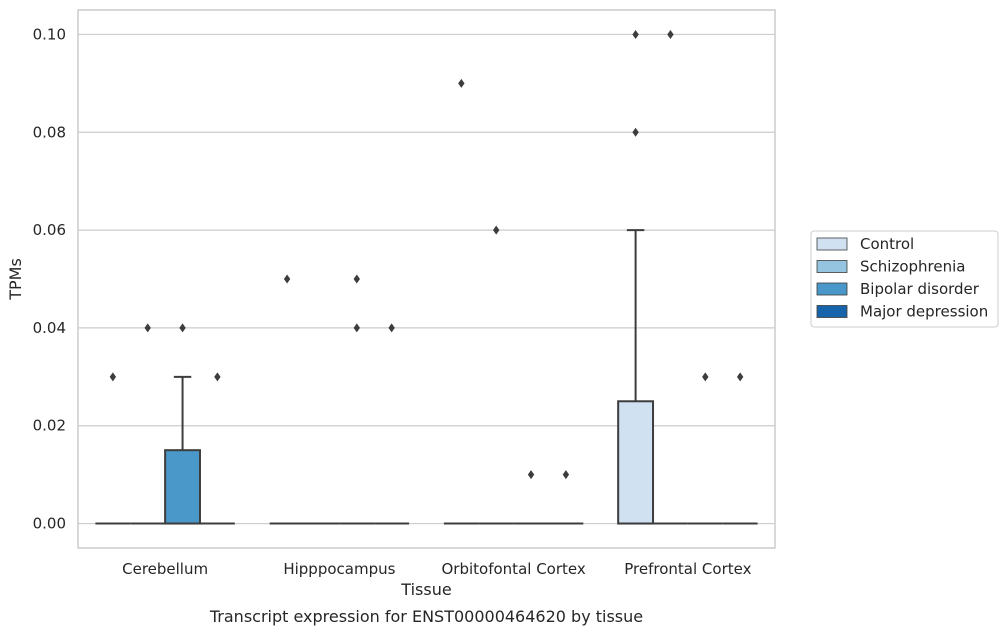 The height and width of the screenshot is (634, 1007). I want to click on x-axis-label: Tissue, so click(425, 589).